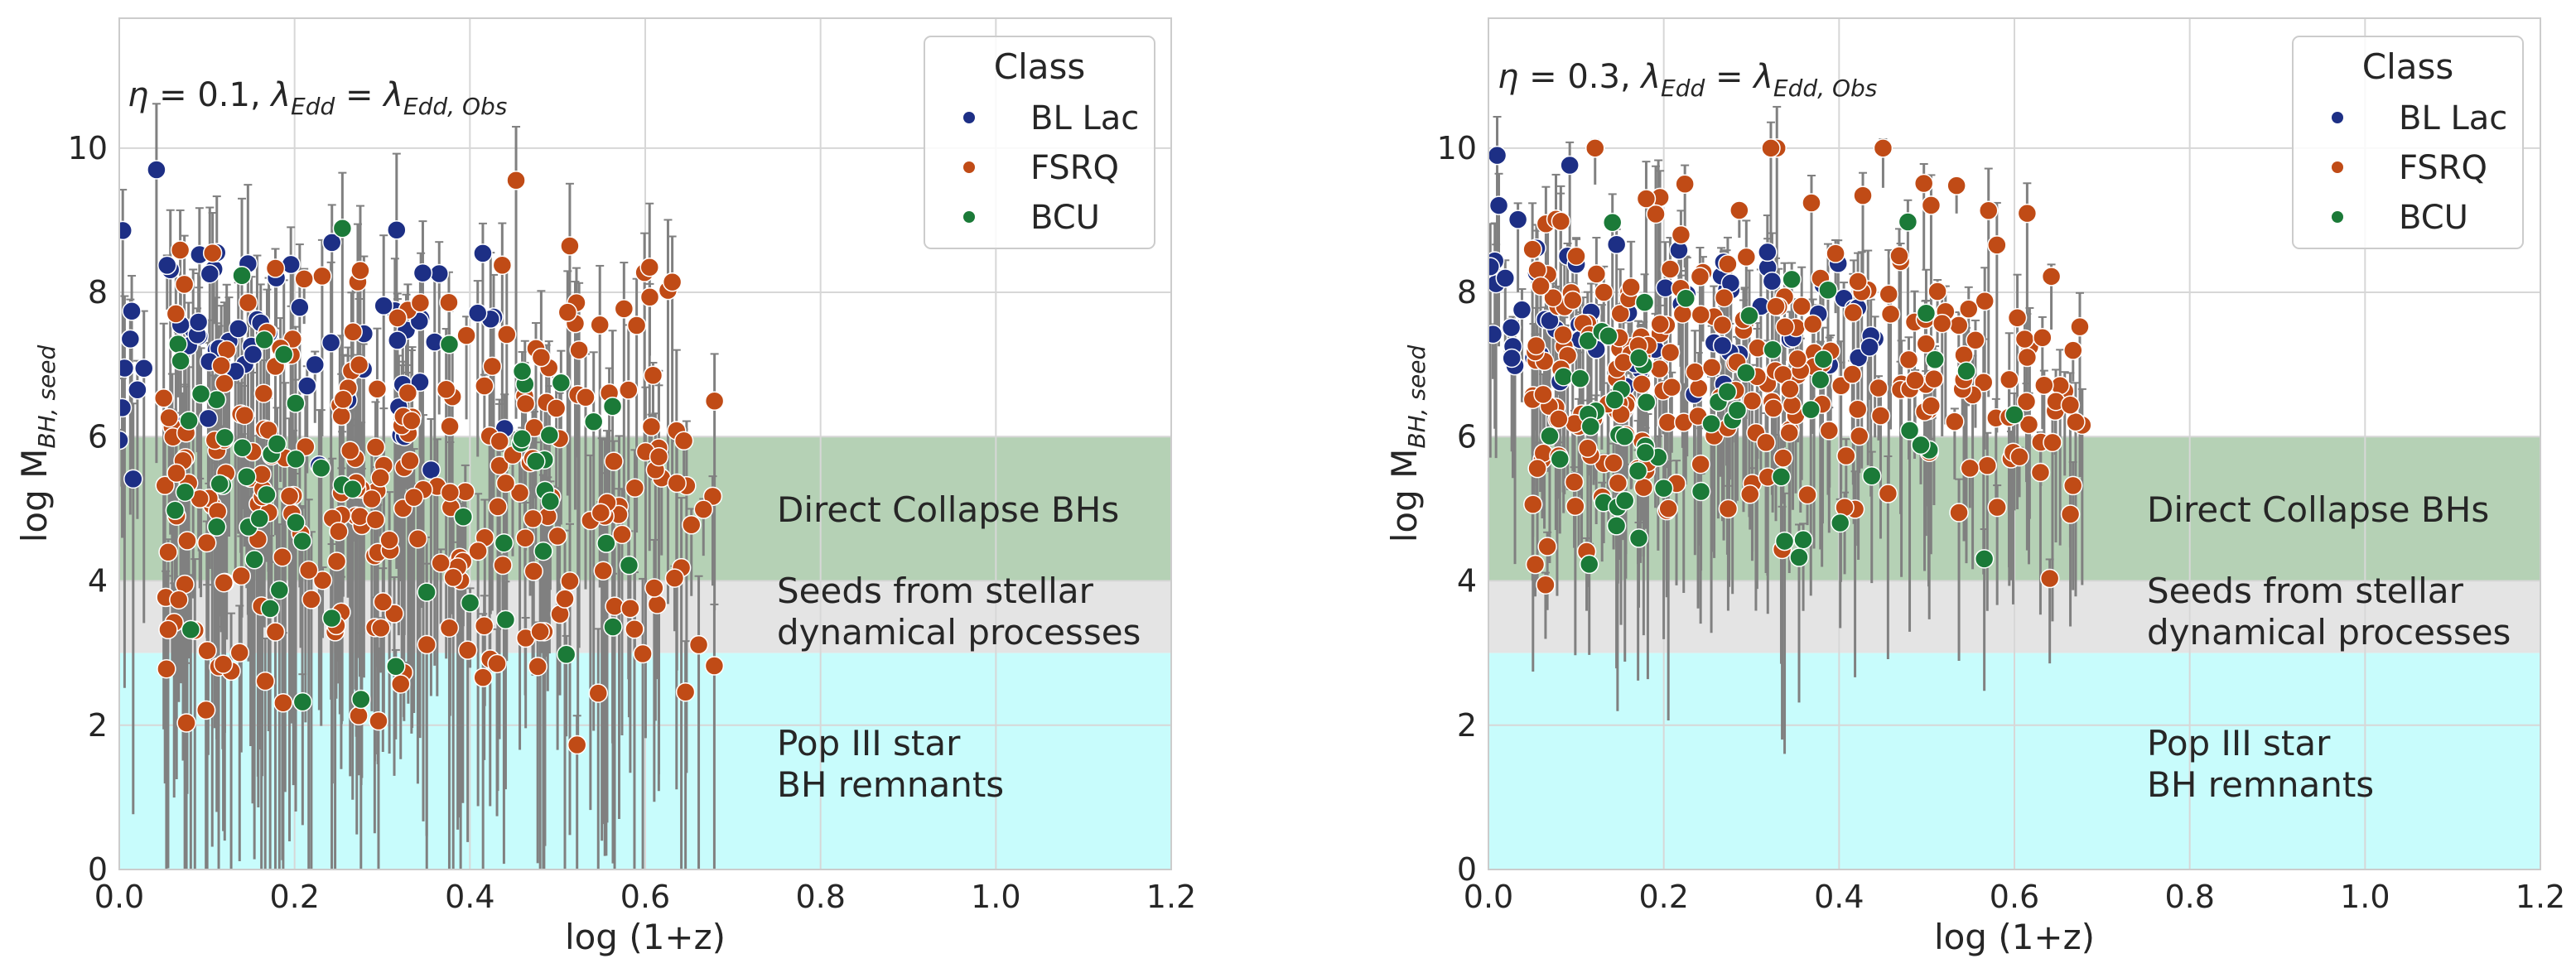 This screenshot has height=973, width=2576. What do you see at coordinates (891, 784) in the screenshot?
I see `left-region-label-popiii-2: BH remnants` at bounding box center [891, 784].